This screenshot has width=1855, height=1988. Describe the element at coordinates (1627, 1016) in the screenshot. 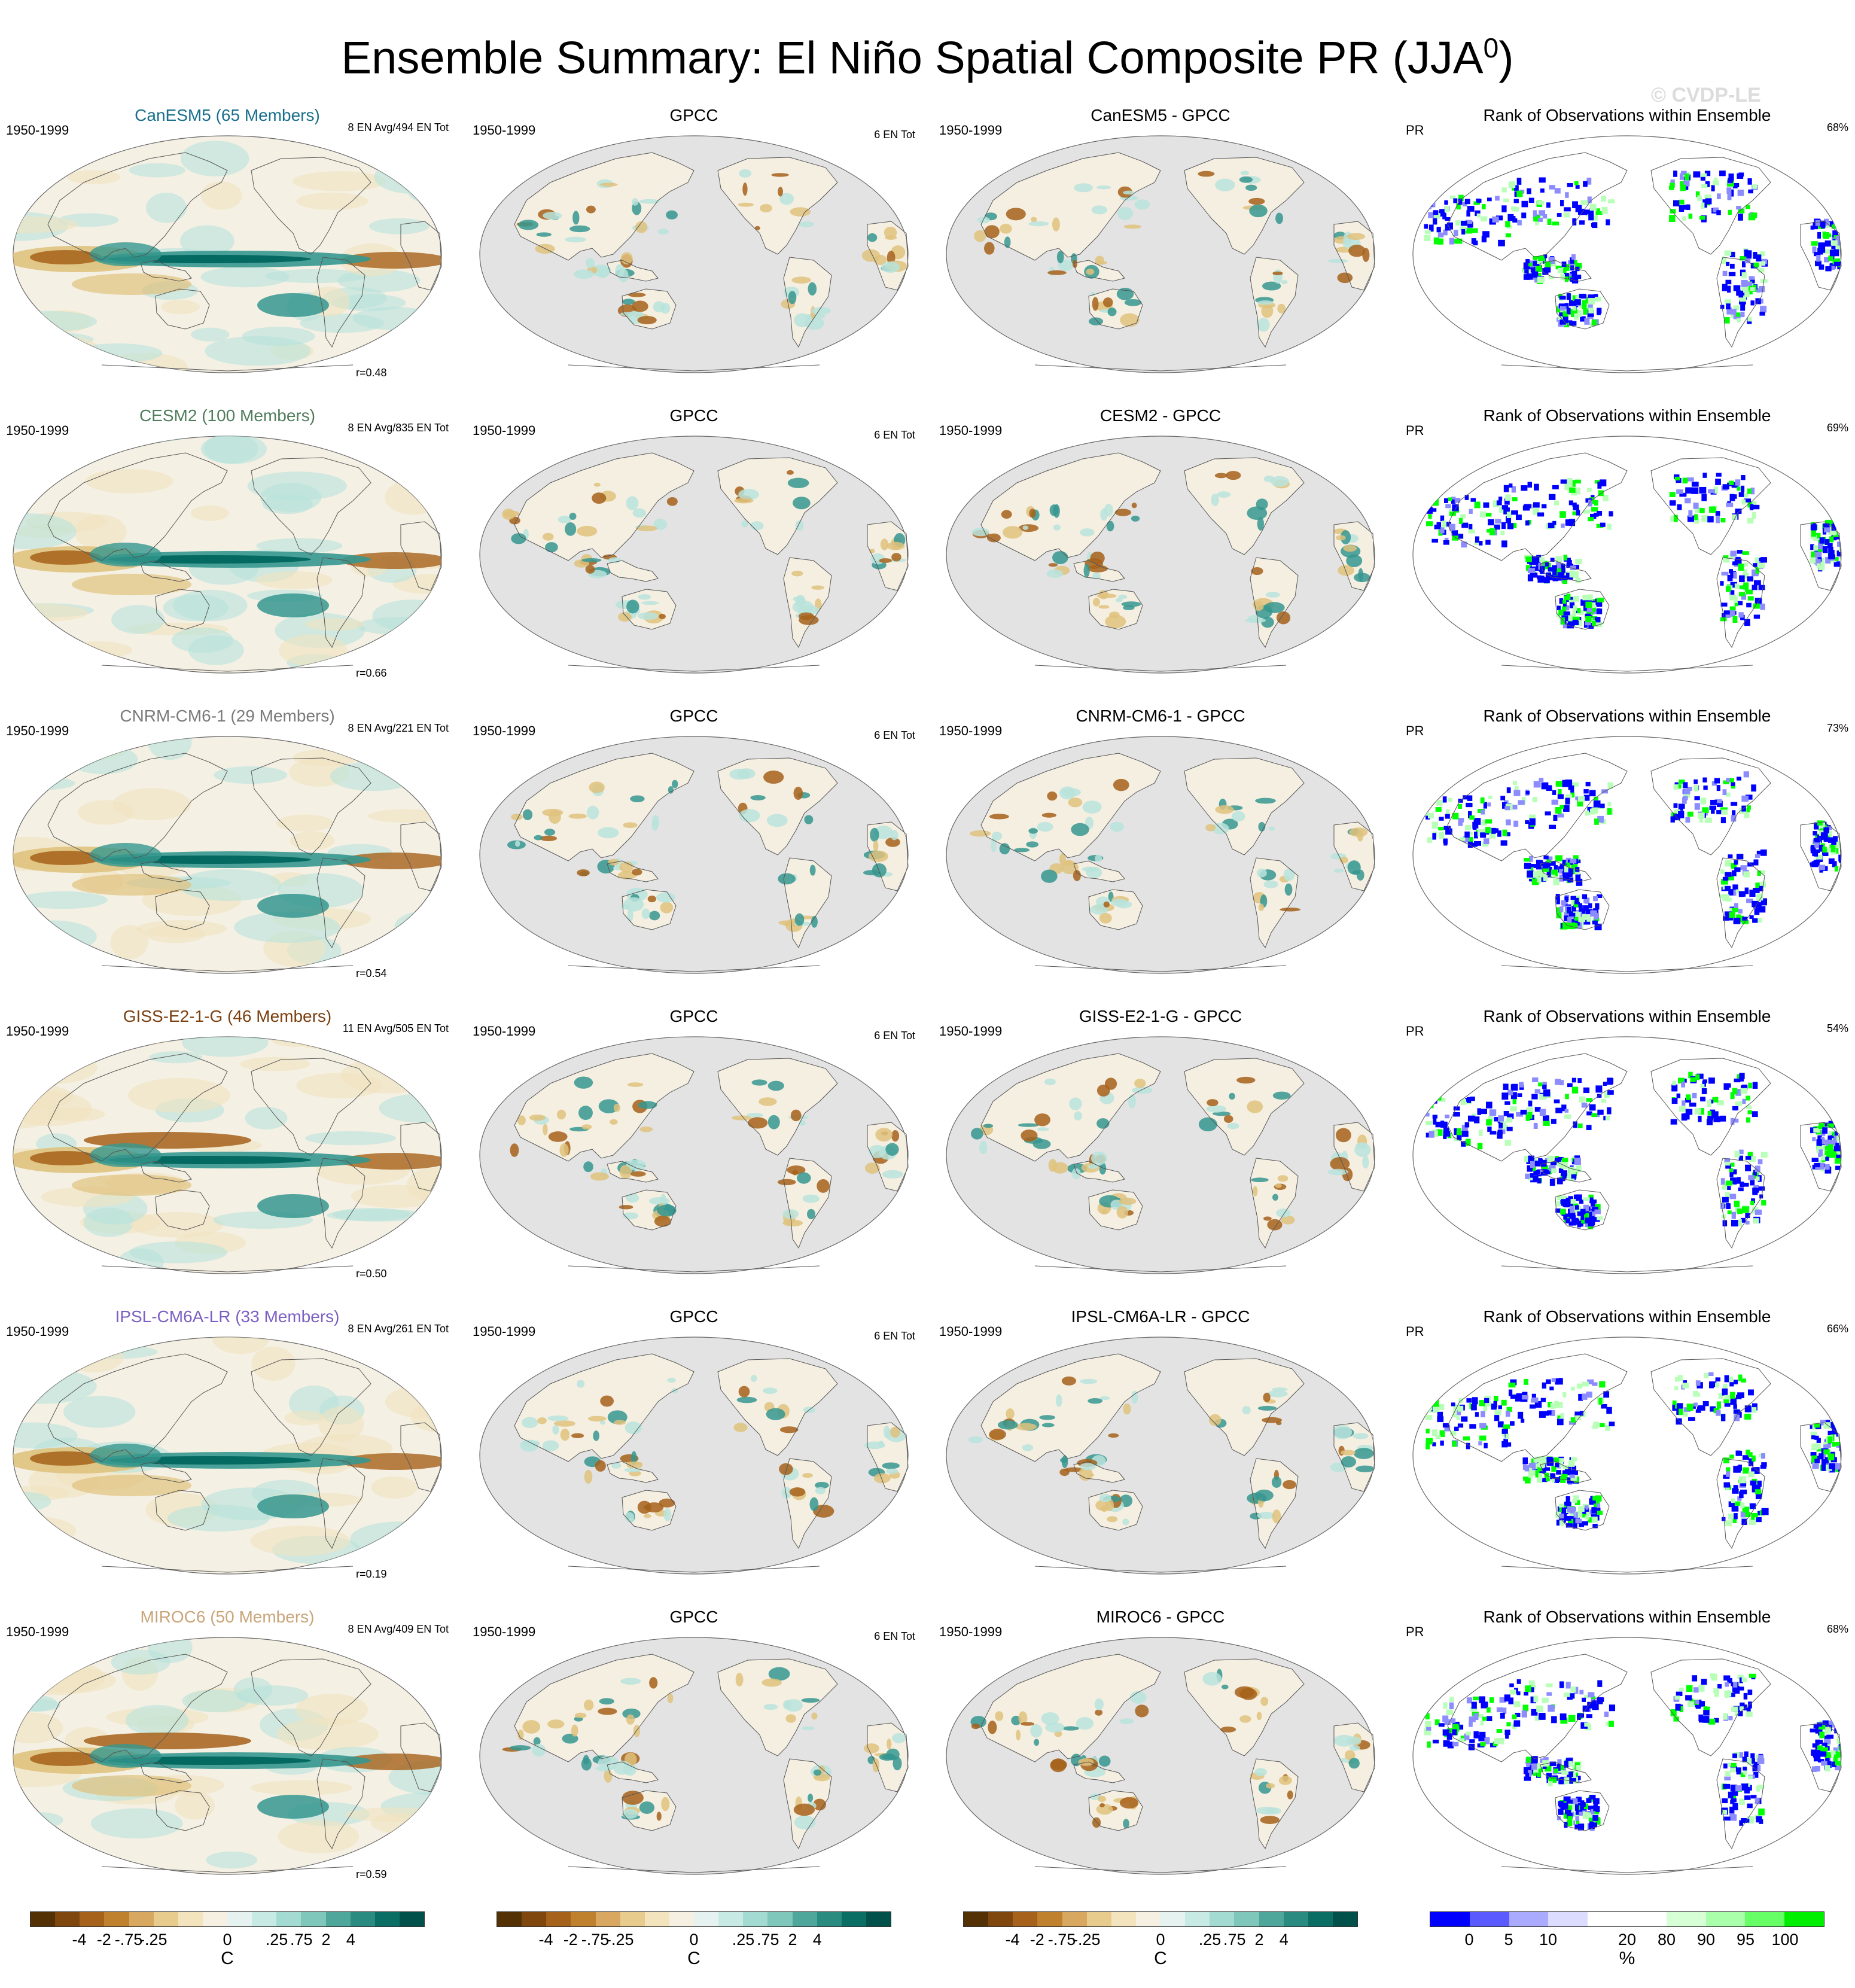

I see `panel-title: Rank of Observations within Ensemble` at that location.